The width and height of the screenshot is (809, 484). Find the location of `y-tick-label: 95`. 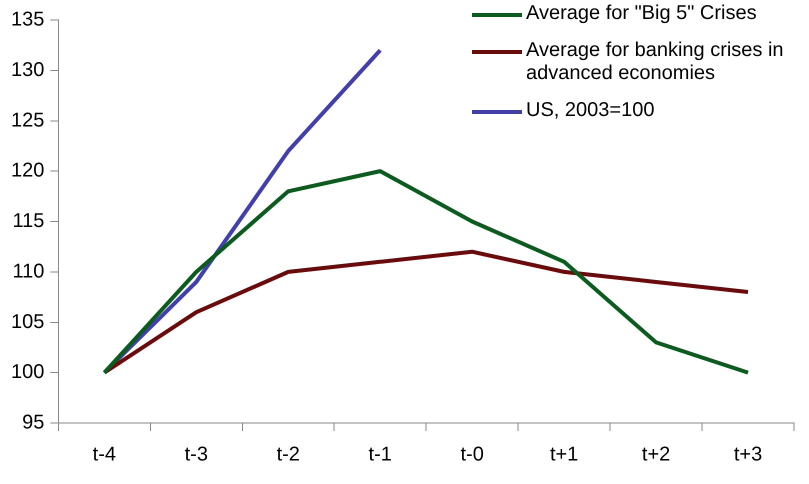

y-tick-label: 95 is located at coordinates (33, 423).